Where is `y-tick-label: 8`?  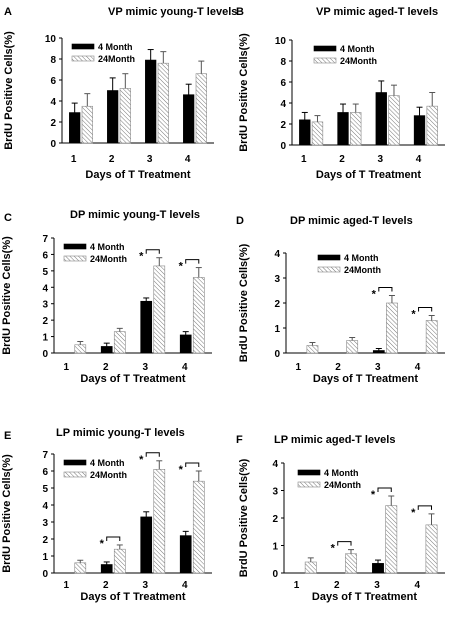 y-tick-label: 8 is located at coordinates (53, 60).